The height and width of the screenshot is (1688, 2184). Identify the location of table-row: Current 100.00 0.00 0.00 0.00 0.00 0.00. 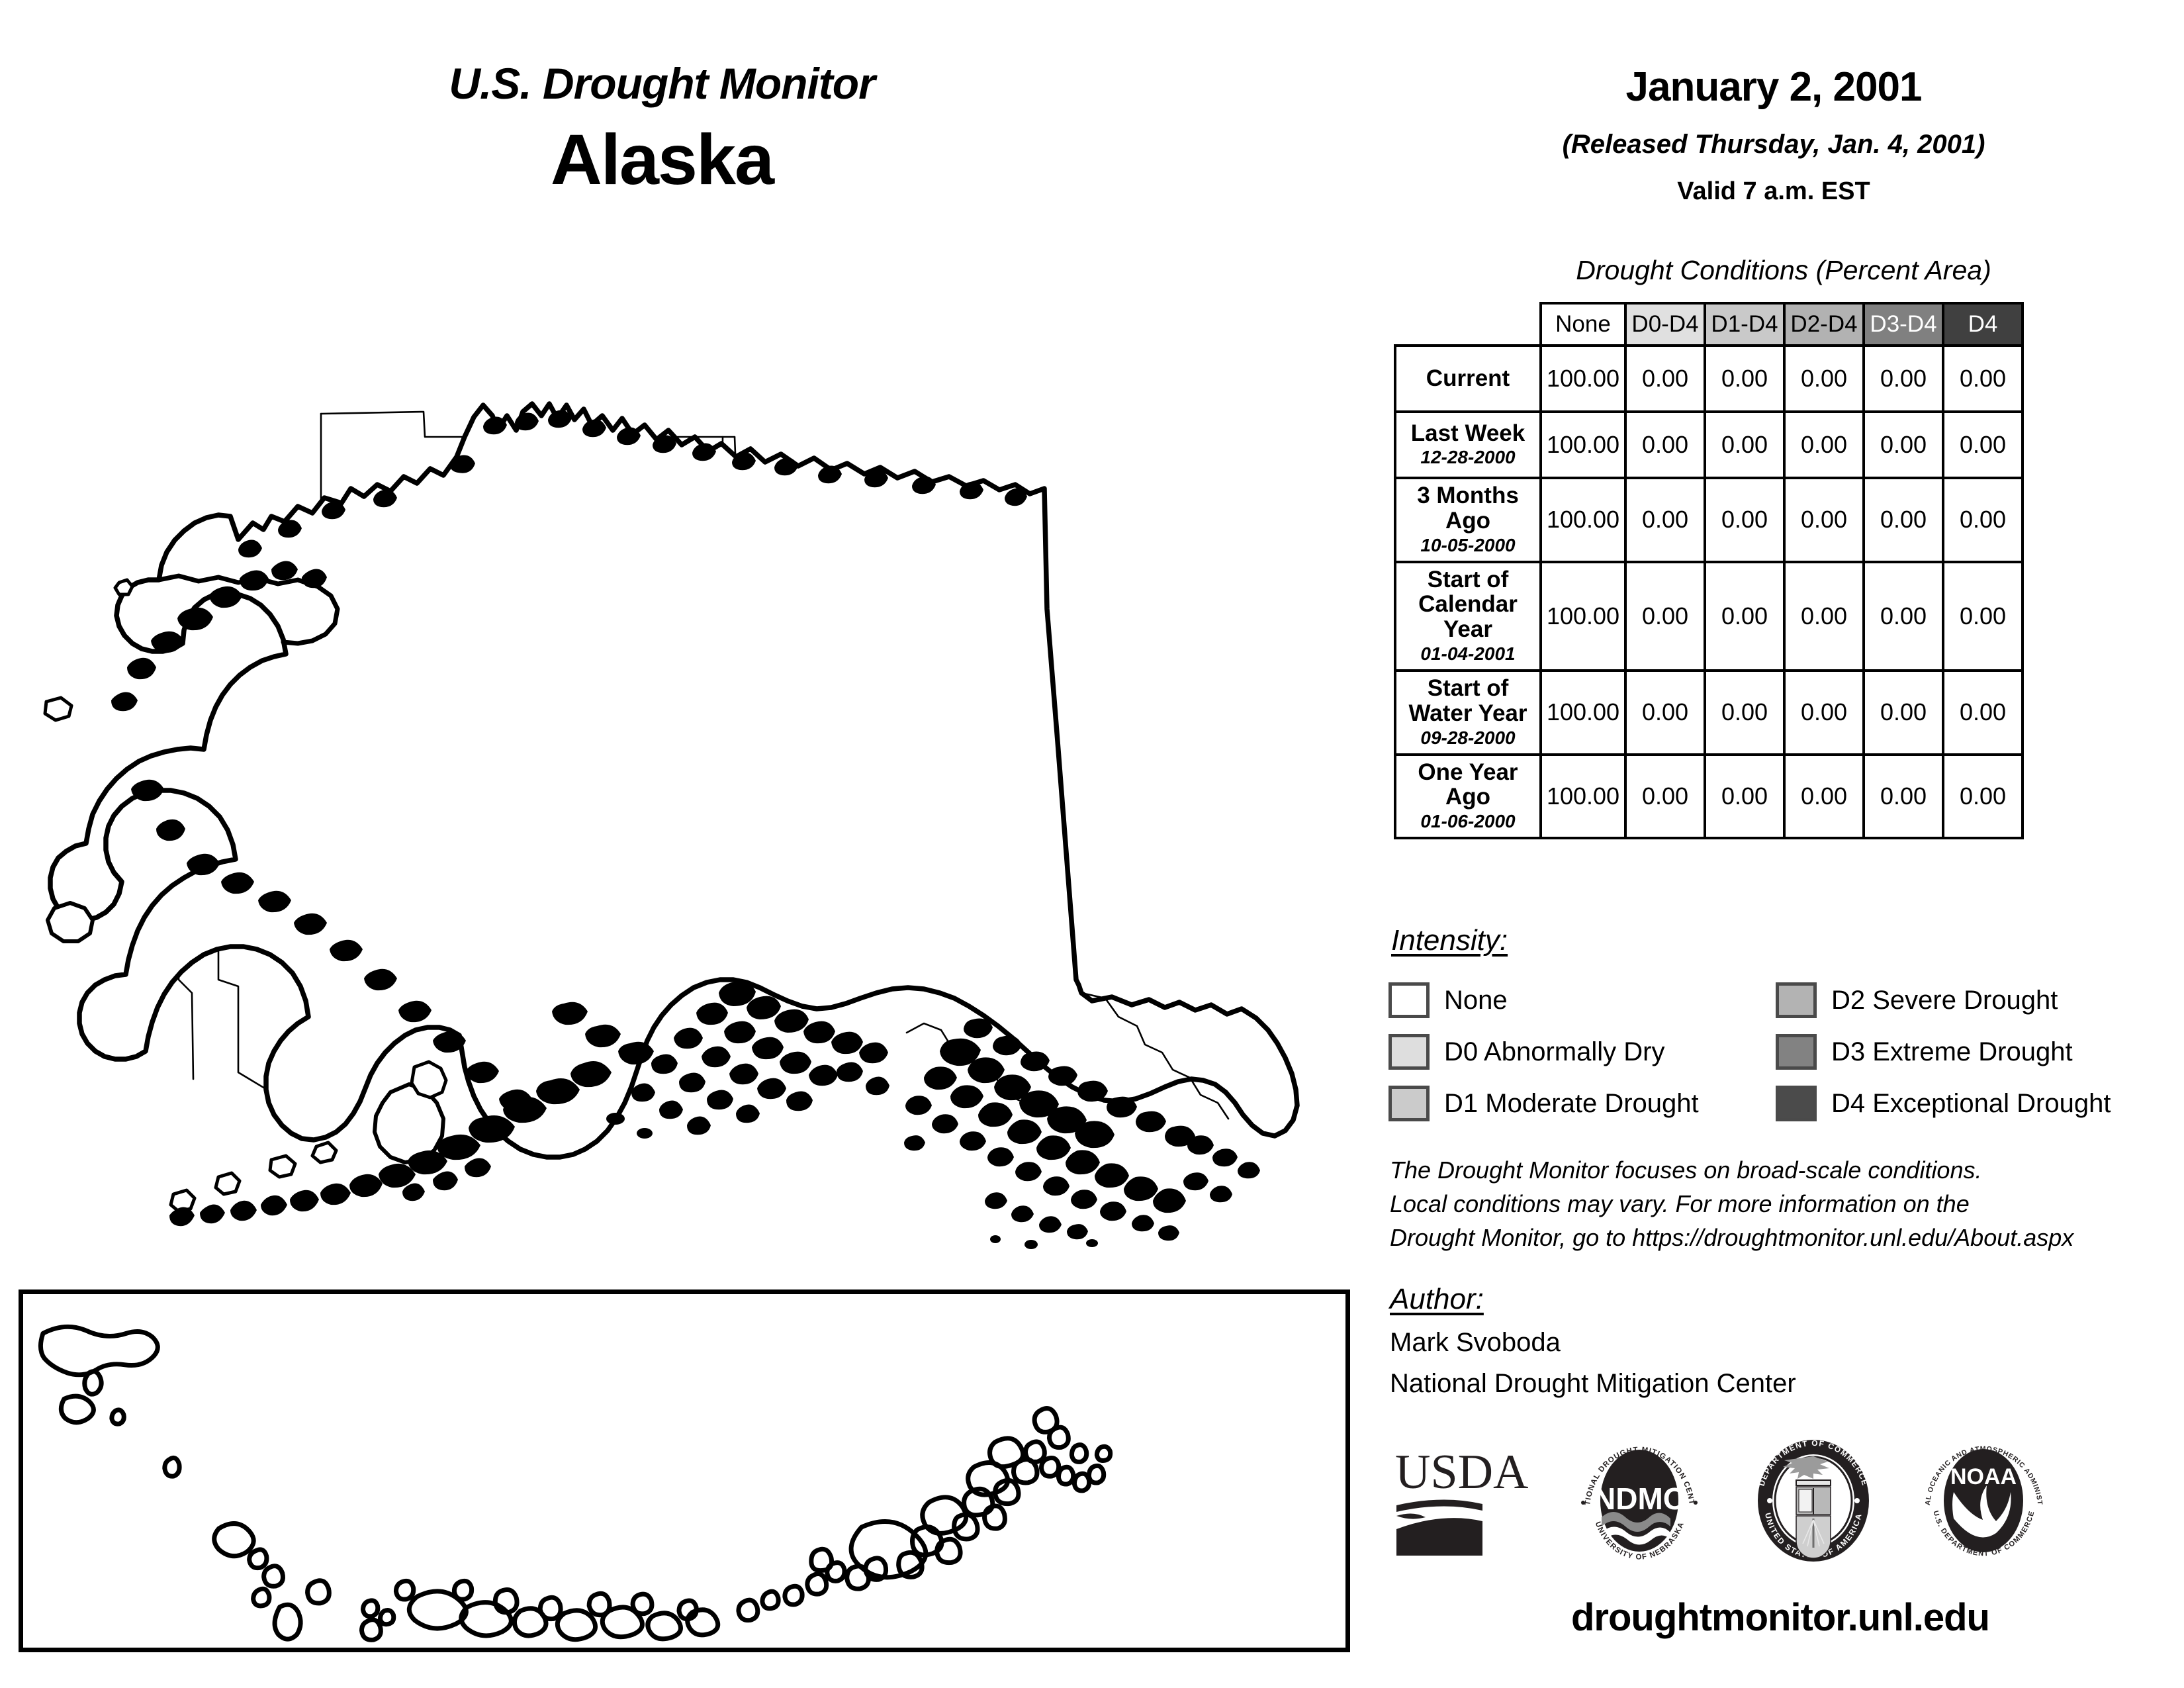
(1709, 378).